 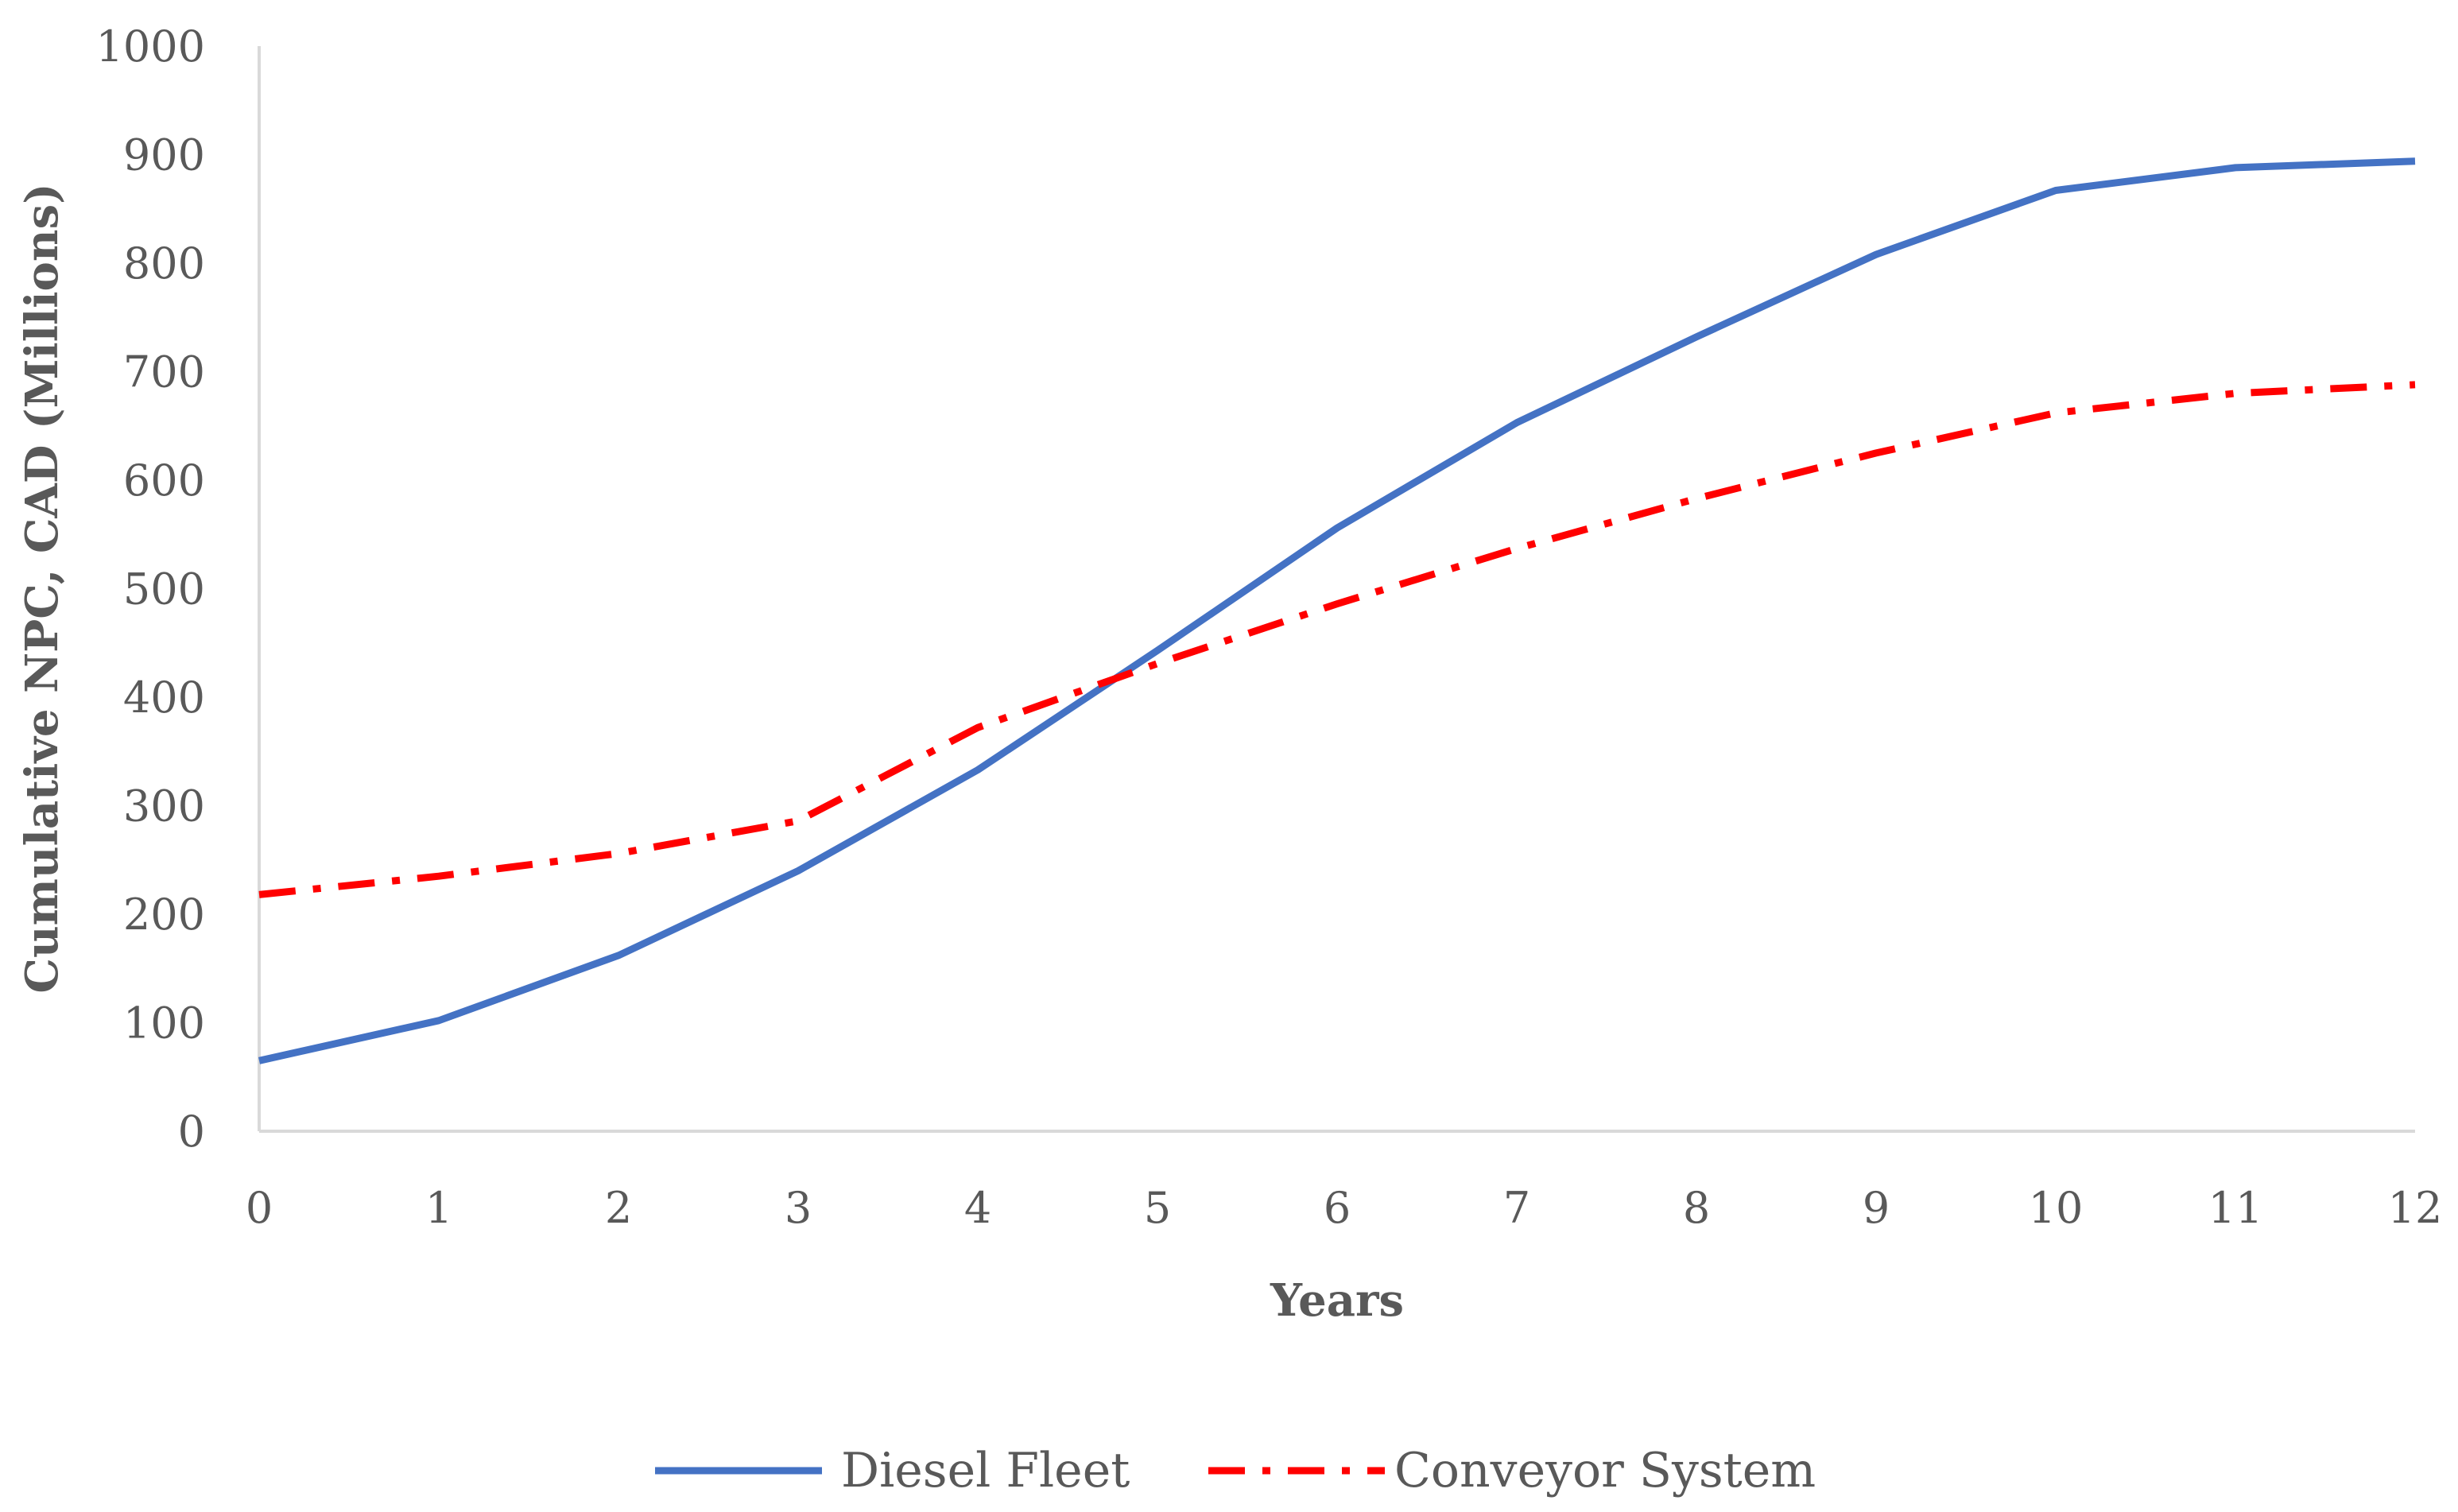 What do you see at coordinates (164, 806) in the screenshot?
I see `y-tick-label: 300` at bounding box center [164, 806].